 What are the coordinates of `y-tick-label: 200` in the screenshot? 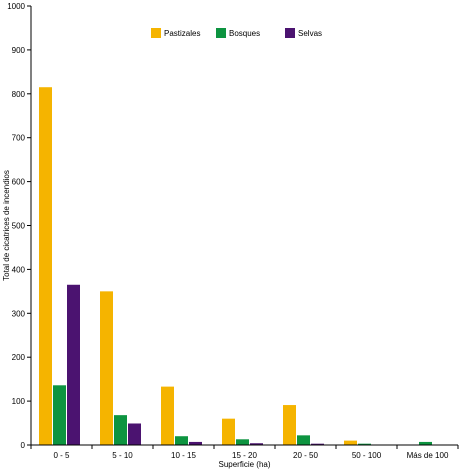 It's located at (19, 357).